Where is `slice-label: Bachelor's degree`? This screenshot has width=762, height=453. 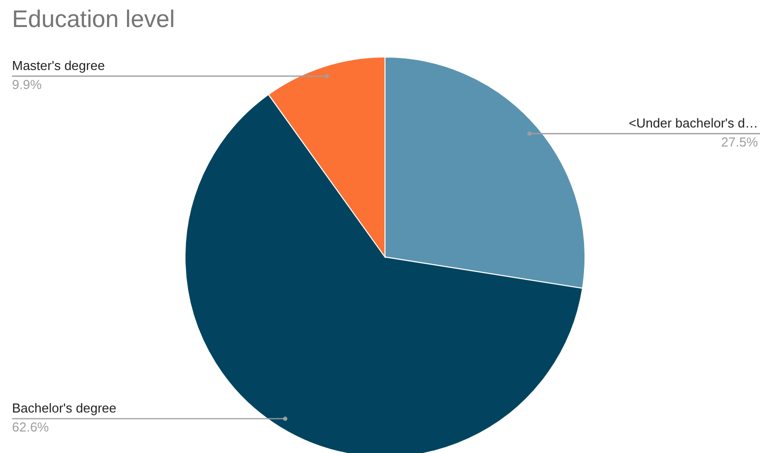 slice-label: Bachelor's degree is located at coordinates (64, 408).